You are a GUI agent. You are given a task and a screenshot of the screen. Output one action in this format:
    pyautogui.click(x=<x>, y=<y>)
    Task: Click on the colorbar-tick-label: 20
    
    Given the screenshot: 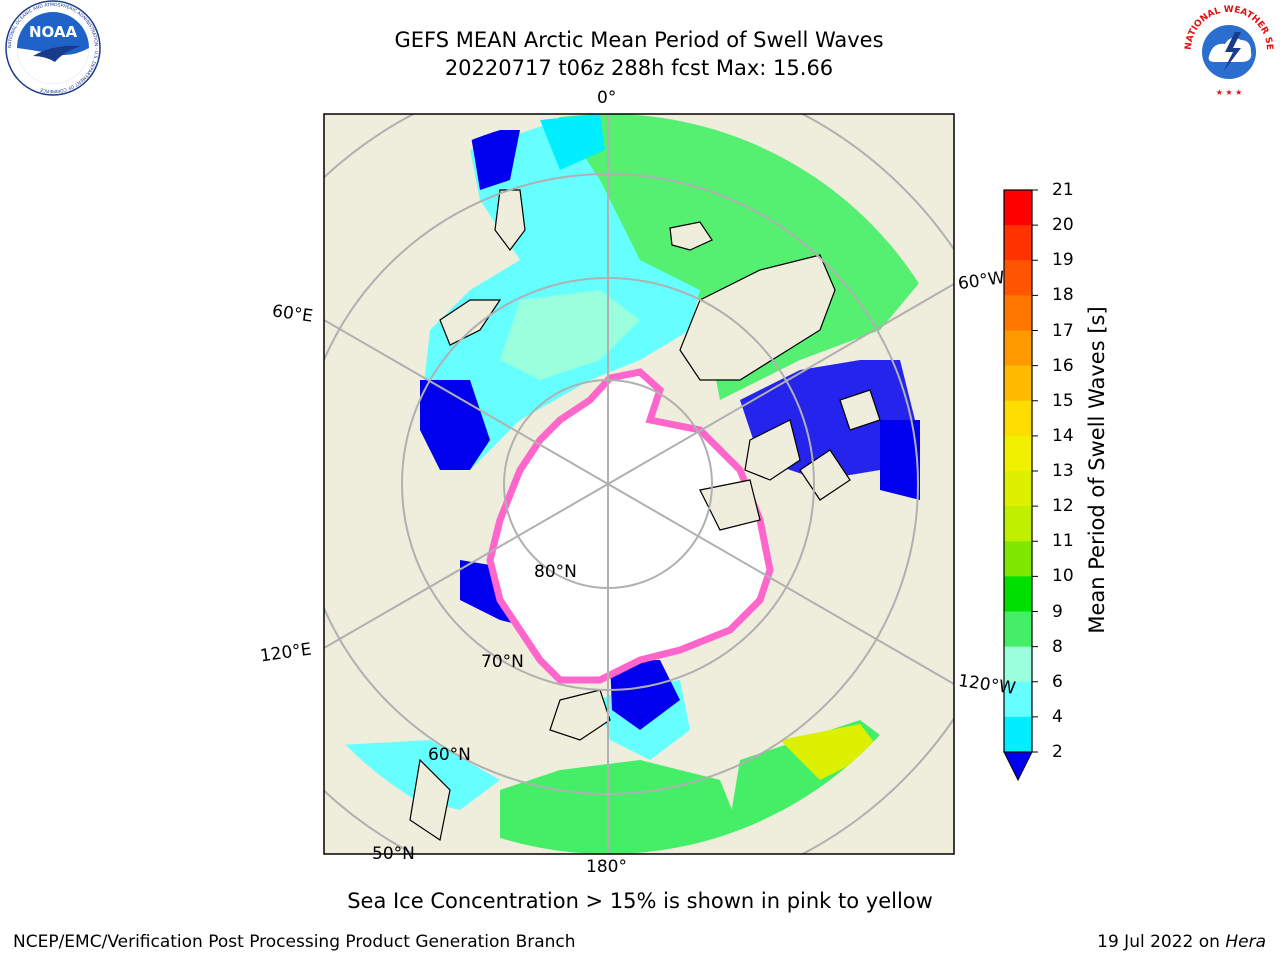 What is the action you would take?
    pyautogui.click(x=1063, y=225)
    